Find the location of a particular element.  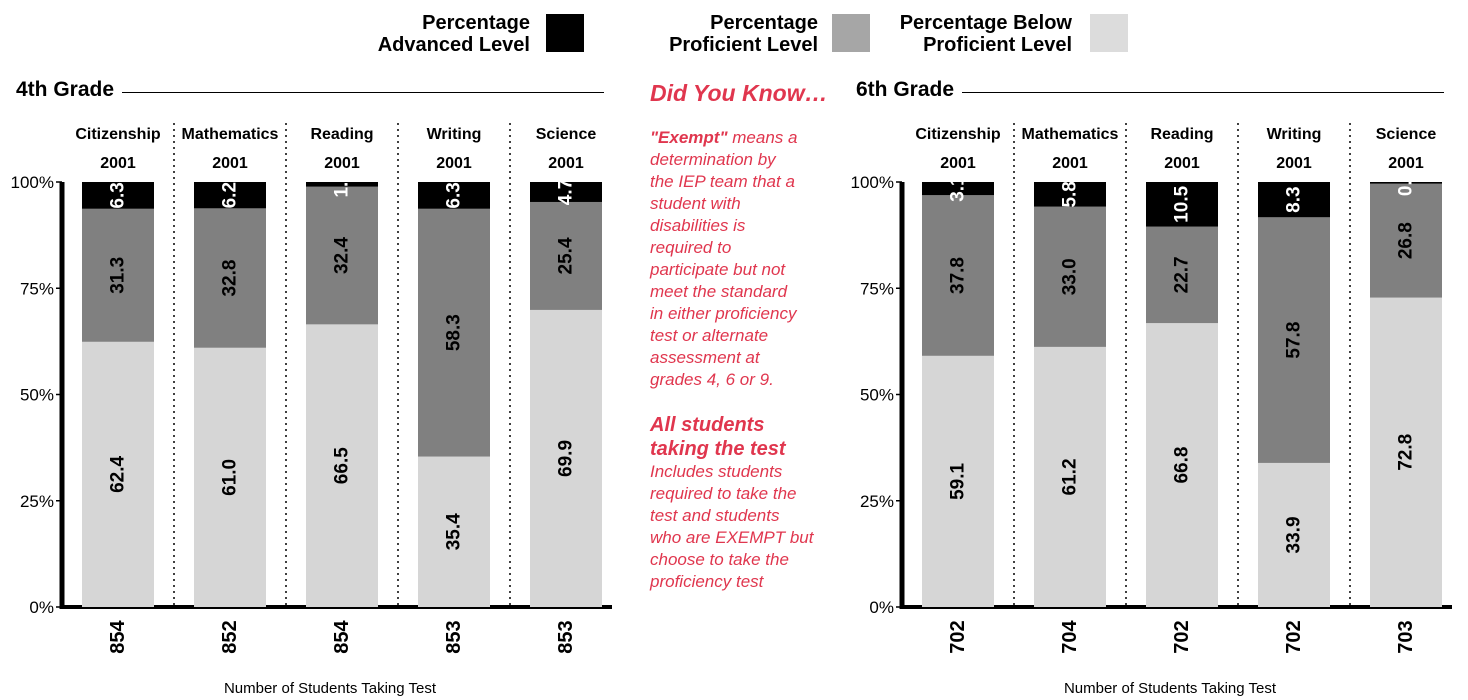

exempt-line: the IEP team that a is located at coordinates (722, 181).